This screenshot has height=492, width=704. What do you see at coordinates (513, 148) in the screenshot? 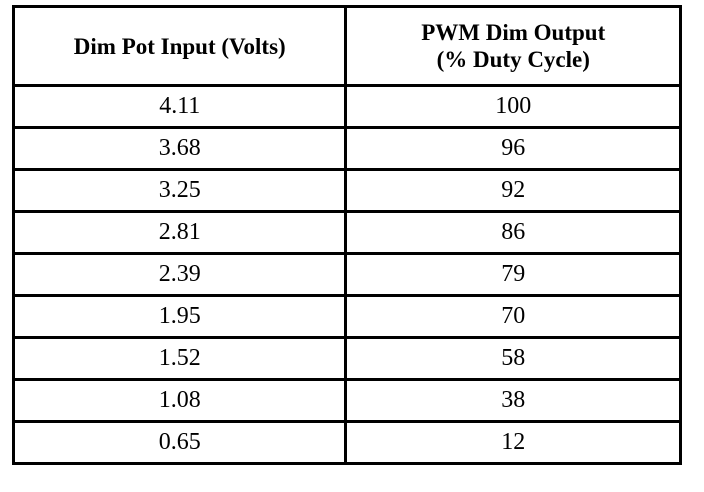
I see `cell-duty-cycle: 96` at bounding box center [513, 148].